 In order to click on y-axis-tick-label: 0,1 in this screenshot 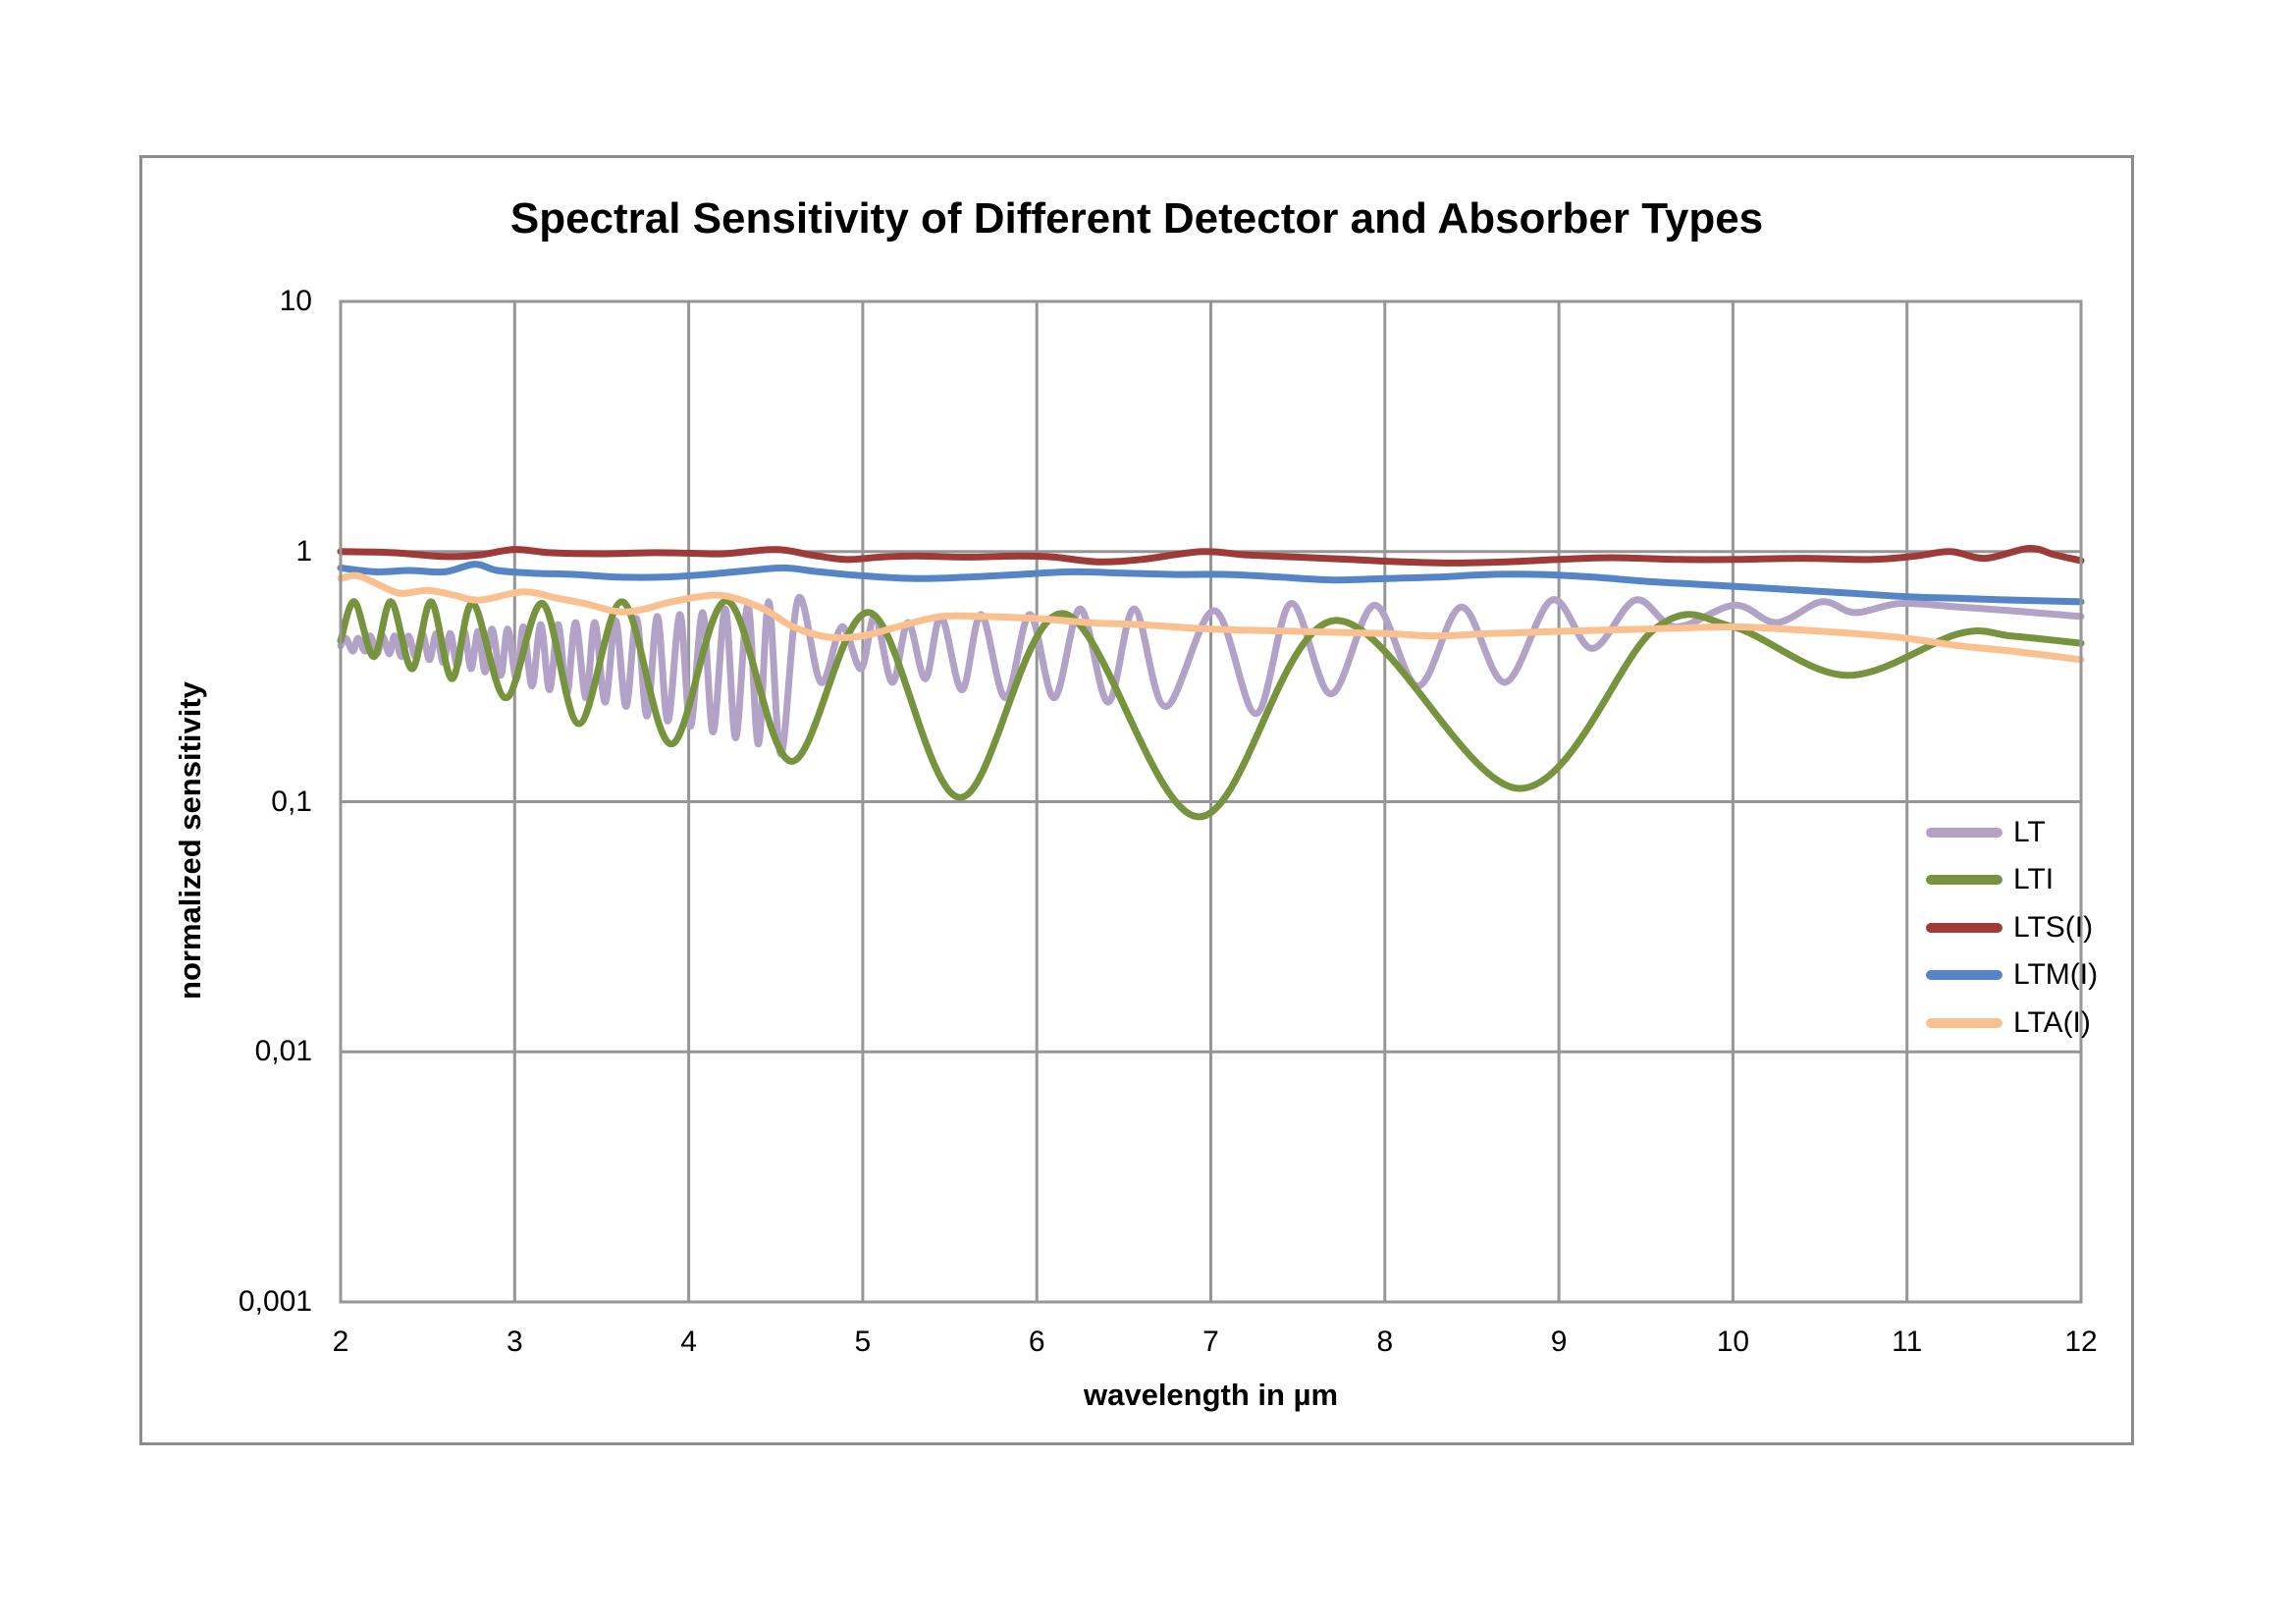, I will do `click(292, 801)`.